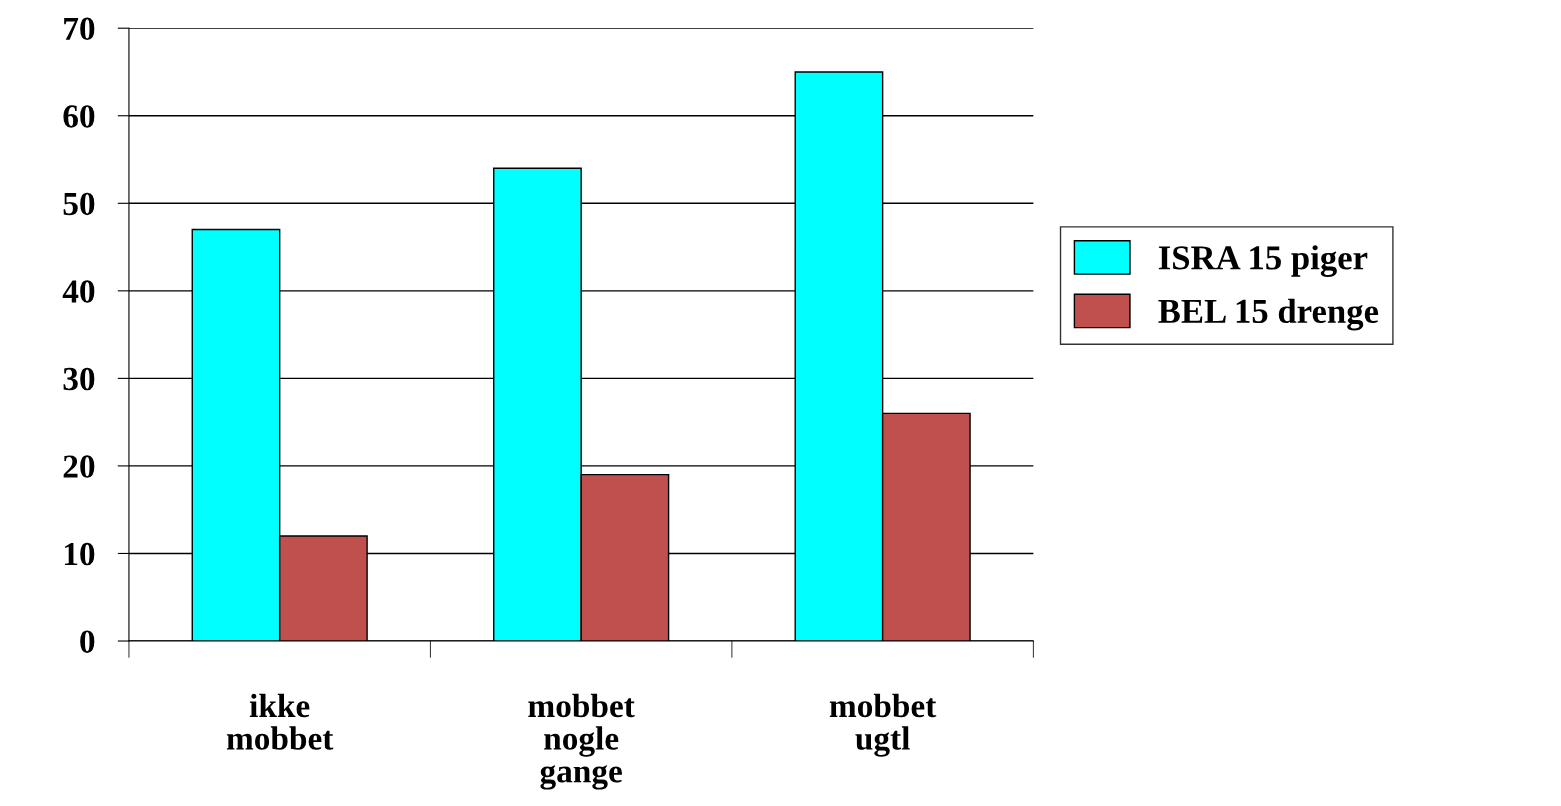 This screenshot has width=1561, height=806. Describe the element at coordinates (1263, 261) in the screenshot. I see `legend-label: ISRA 15 piger` at that location.